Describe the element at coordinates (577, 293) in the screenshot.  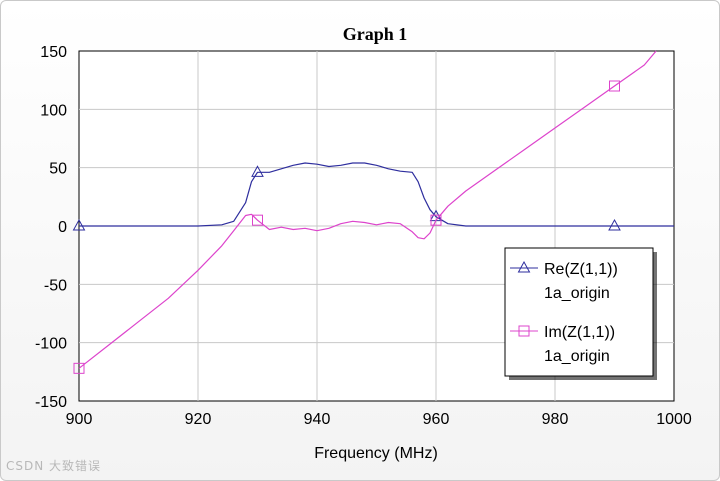
I see `legend-sublabel-re: 1a_origin` at that location.